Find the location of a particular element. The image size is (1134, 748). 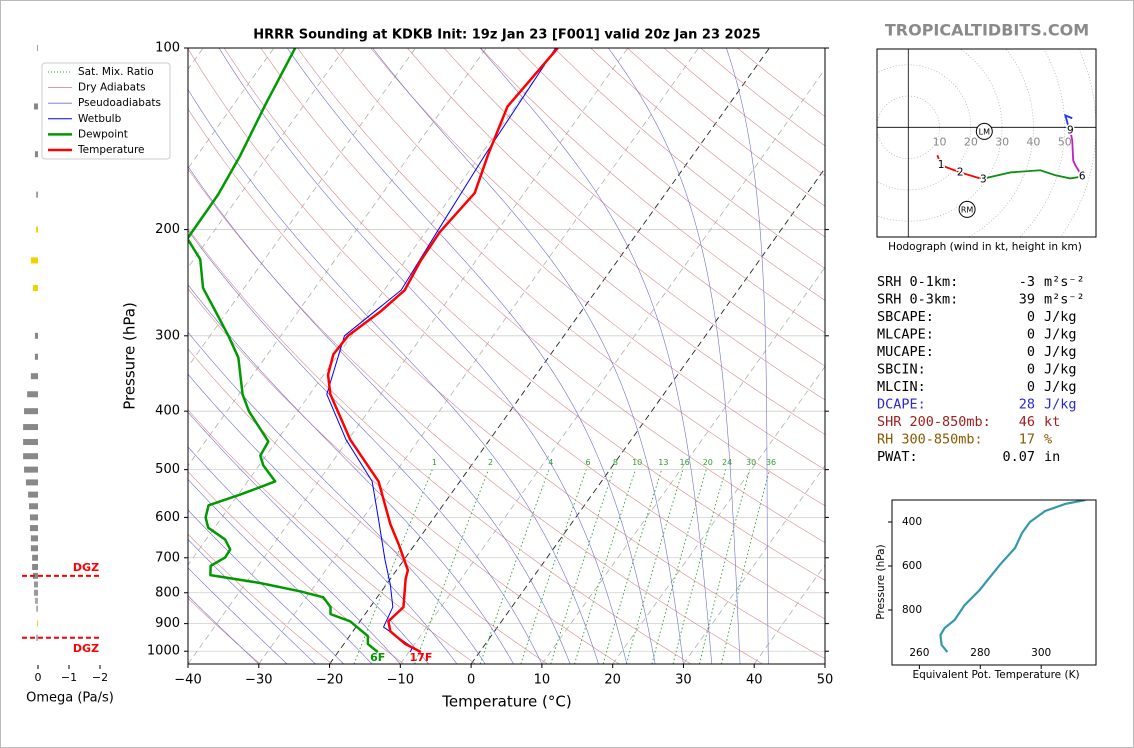

theta-e-line is located at coordinates (1012, 576).